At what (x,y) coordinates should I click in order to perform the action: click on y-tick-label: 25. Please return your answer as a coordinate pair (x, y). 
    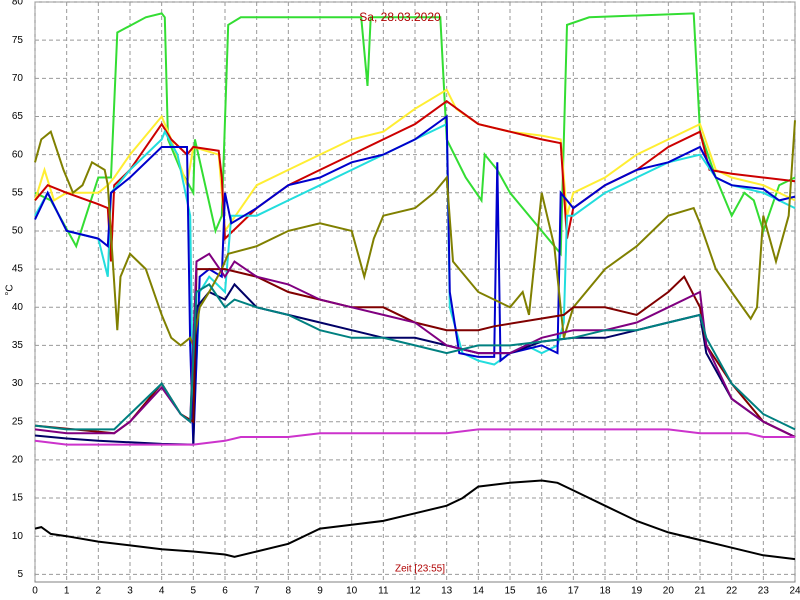
    Looking at the image, I should click on (18, 421).